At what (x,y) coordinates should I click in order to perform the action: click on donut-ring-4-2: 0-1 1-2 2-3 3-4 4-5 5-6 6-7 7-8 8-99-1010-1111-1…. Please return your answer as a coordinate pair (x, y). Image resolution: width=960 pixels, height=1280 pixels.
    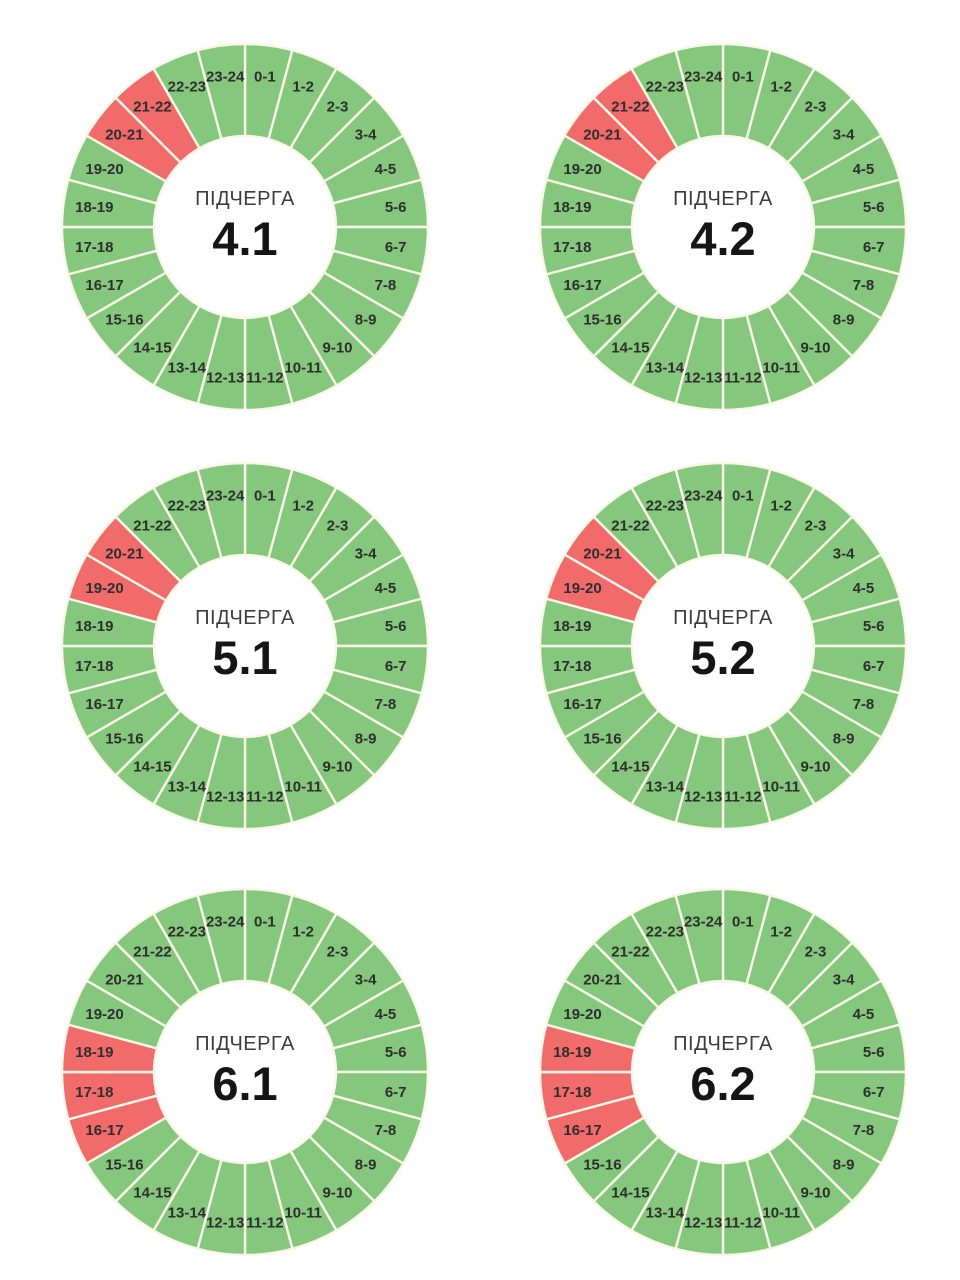
    Looking at the image, I should click on (723, 227).